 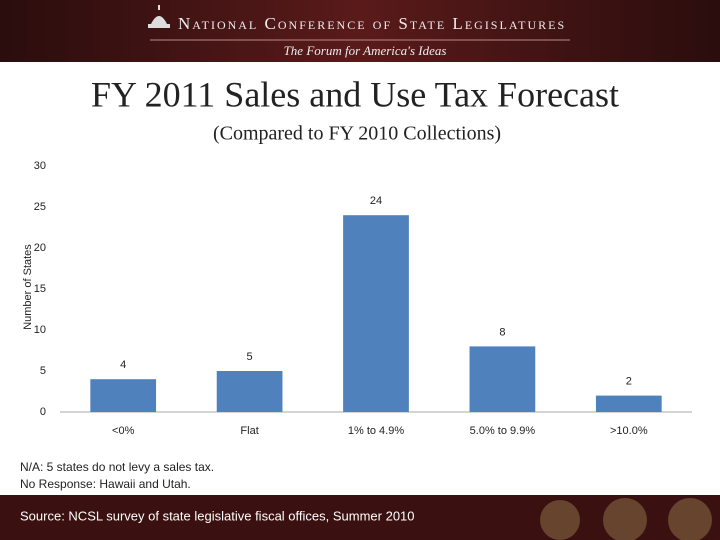 What do you see at coordinates (365, 50) in the screenshot?
I see `tagline: The Forum for America's Ideas` at bounding box center [365, 50].